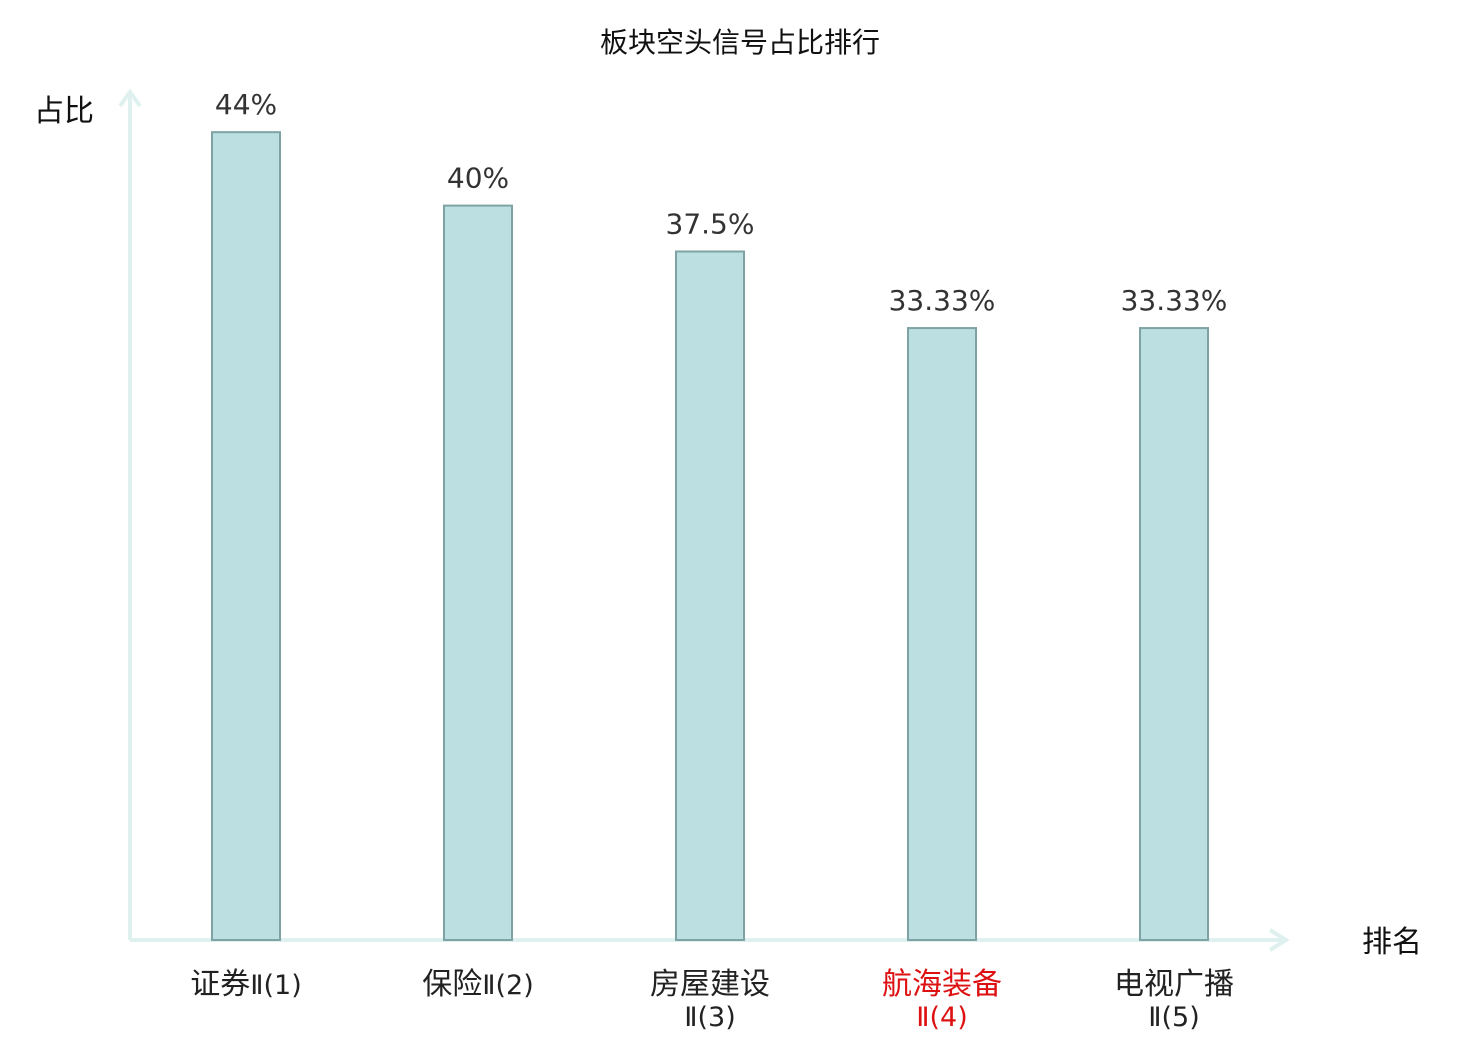  Describe the element at coordinates (478, 178) in the screenshot. I see `value-label-2: 40%` at that location.